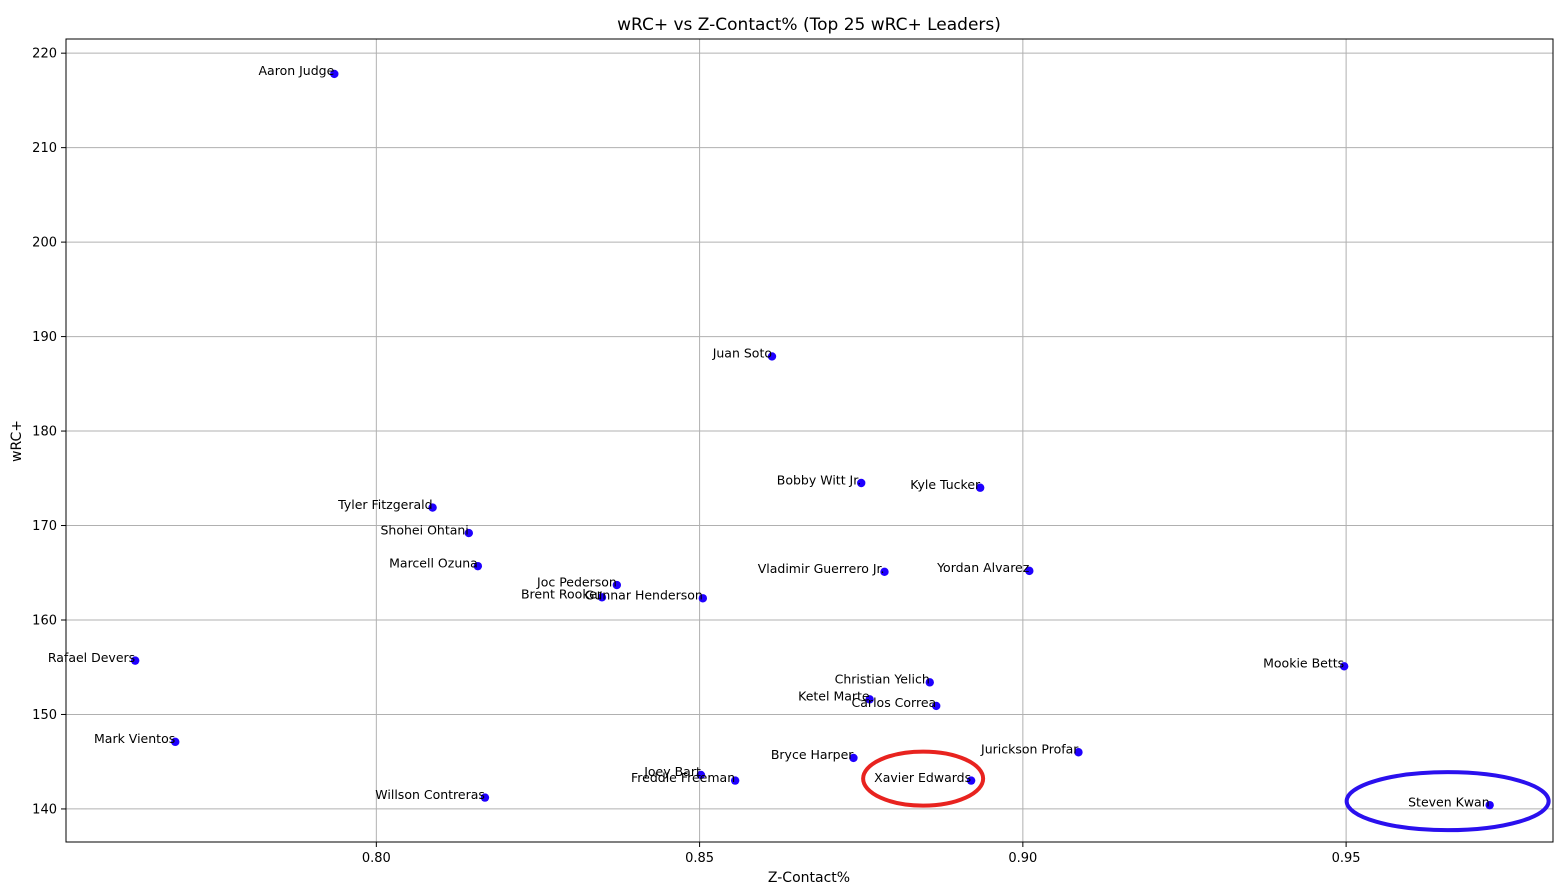 Image resolution: width=1567 pixels, height=894 pixels. What do you see at coordinates (91, 657) in the screenshot?
I see `point-label: Rafael Devers` at bounding box center [91, 657].